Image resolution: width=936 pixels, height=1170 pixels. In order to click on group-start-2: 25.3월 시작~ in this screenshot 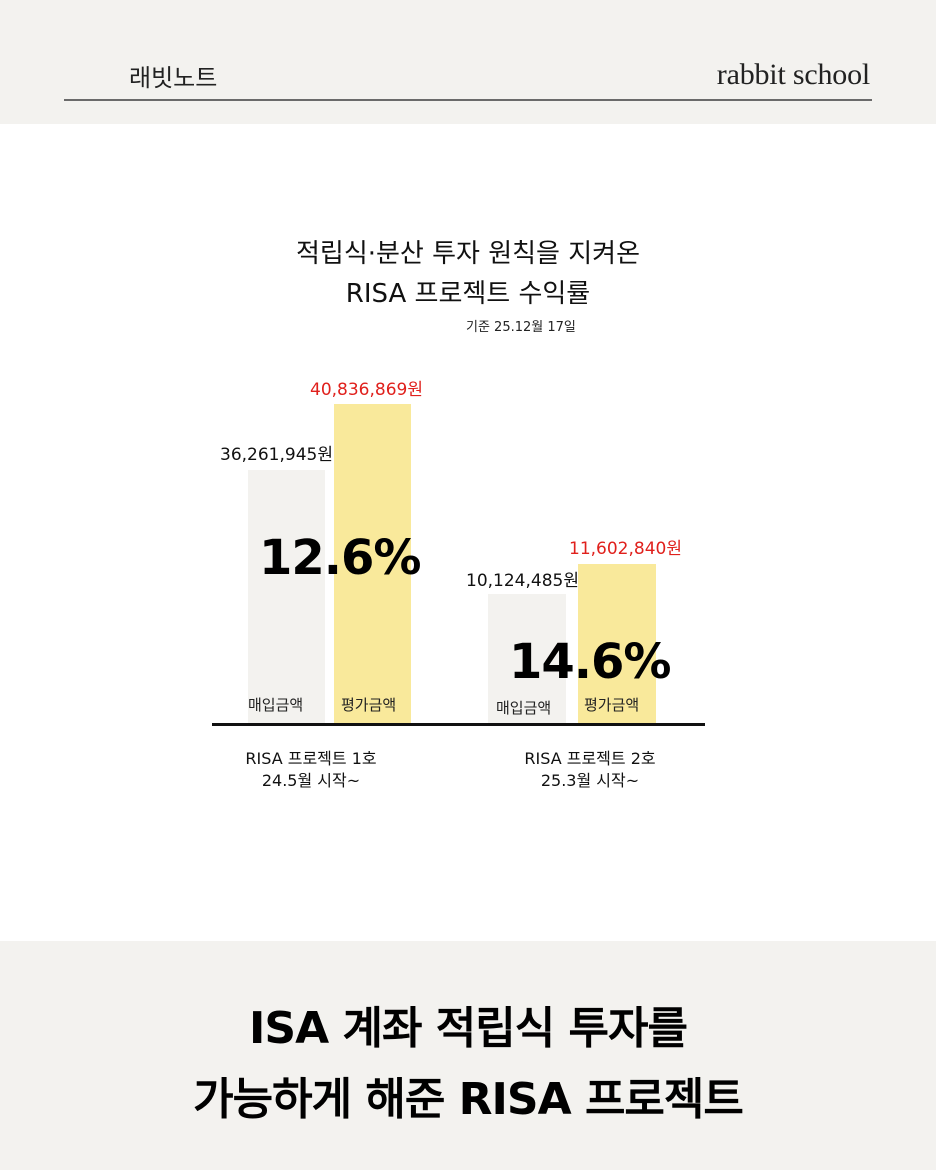, I will do `click(590, 780)`.